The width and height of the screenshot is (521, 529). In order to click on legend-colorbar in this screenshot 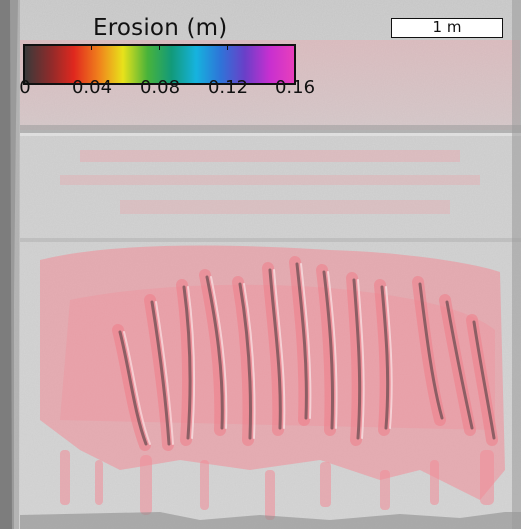, I will do `click(159, 64)`.